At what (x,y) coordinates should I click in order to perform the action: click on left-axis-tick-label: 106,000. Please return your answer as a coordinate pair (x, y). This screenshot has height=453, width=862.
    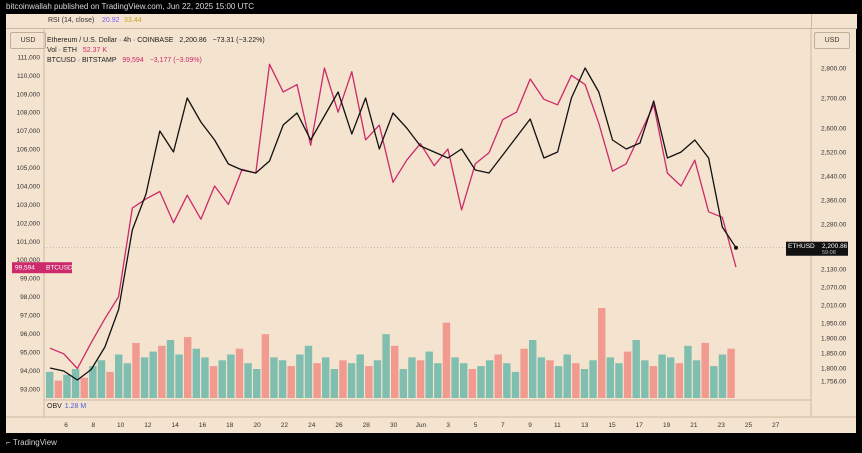
    Looking at the image, I should click on (29, 150).